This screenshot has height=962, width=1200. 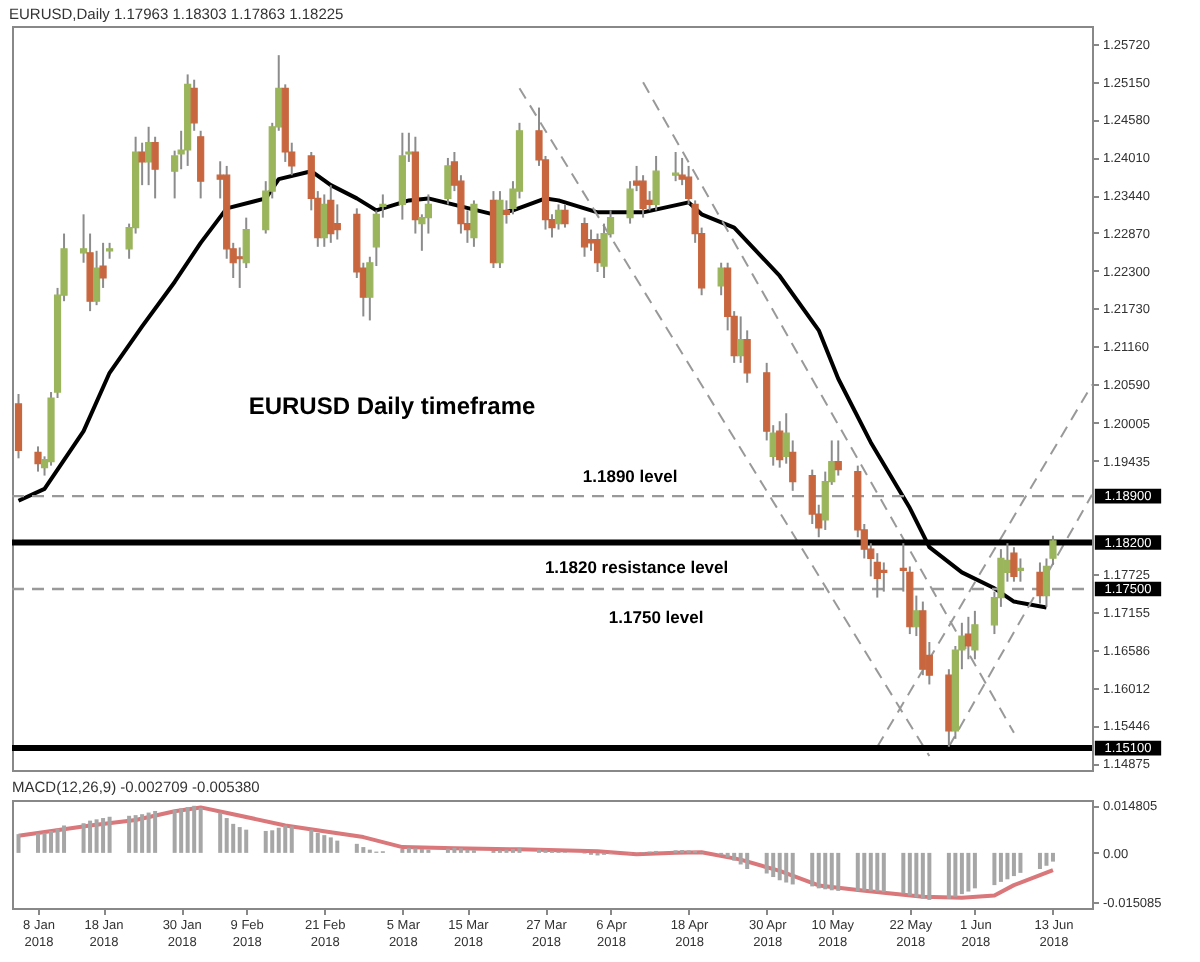 I want to click on annotation: EURUSD Daily timeframe, so click(x=392, y=406).